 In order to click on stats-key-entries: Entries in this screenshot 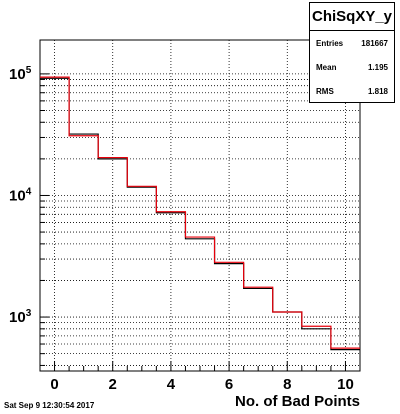, I will do `click(330, 43)`.